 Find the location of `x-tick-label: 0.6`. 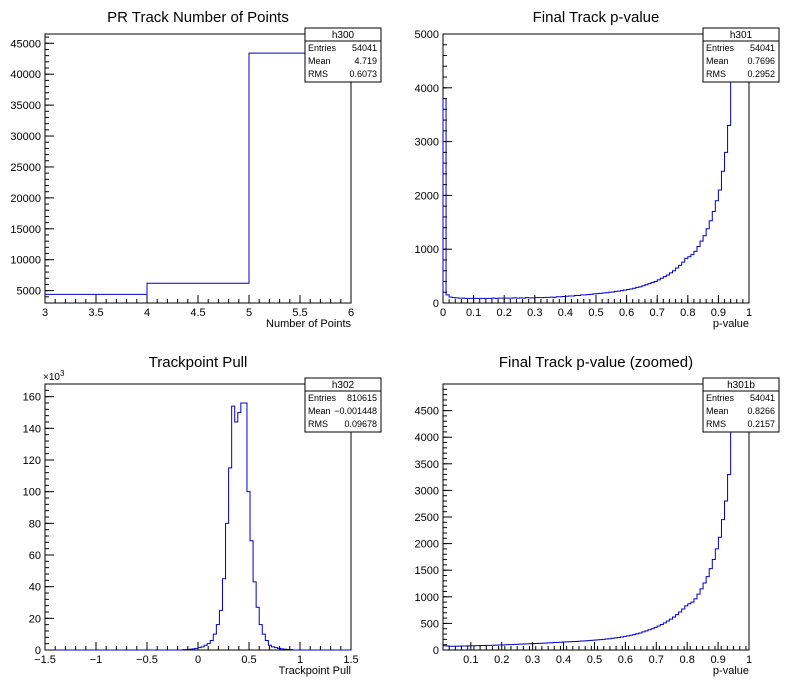

x-tick-label: 0.6 is located at coordinates (626, 313).